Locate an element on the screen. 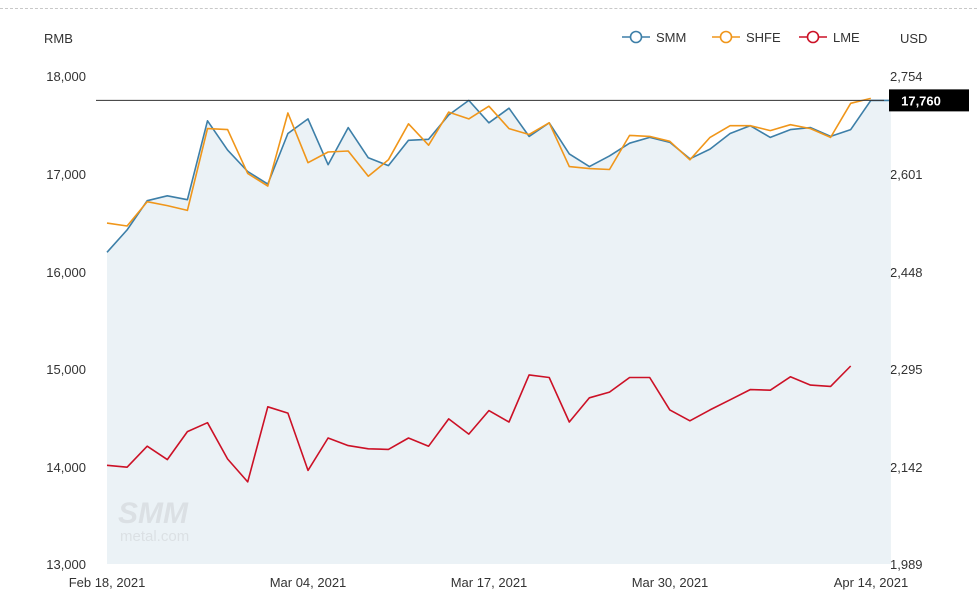 The height and width of the screenshot is (613, 977). left-tick-label: 16,000 is located at coordinates (66, 272).